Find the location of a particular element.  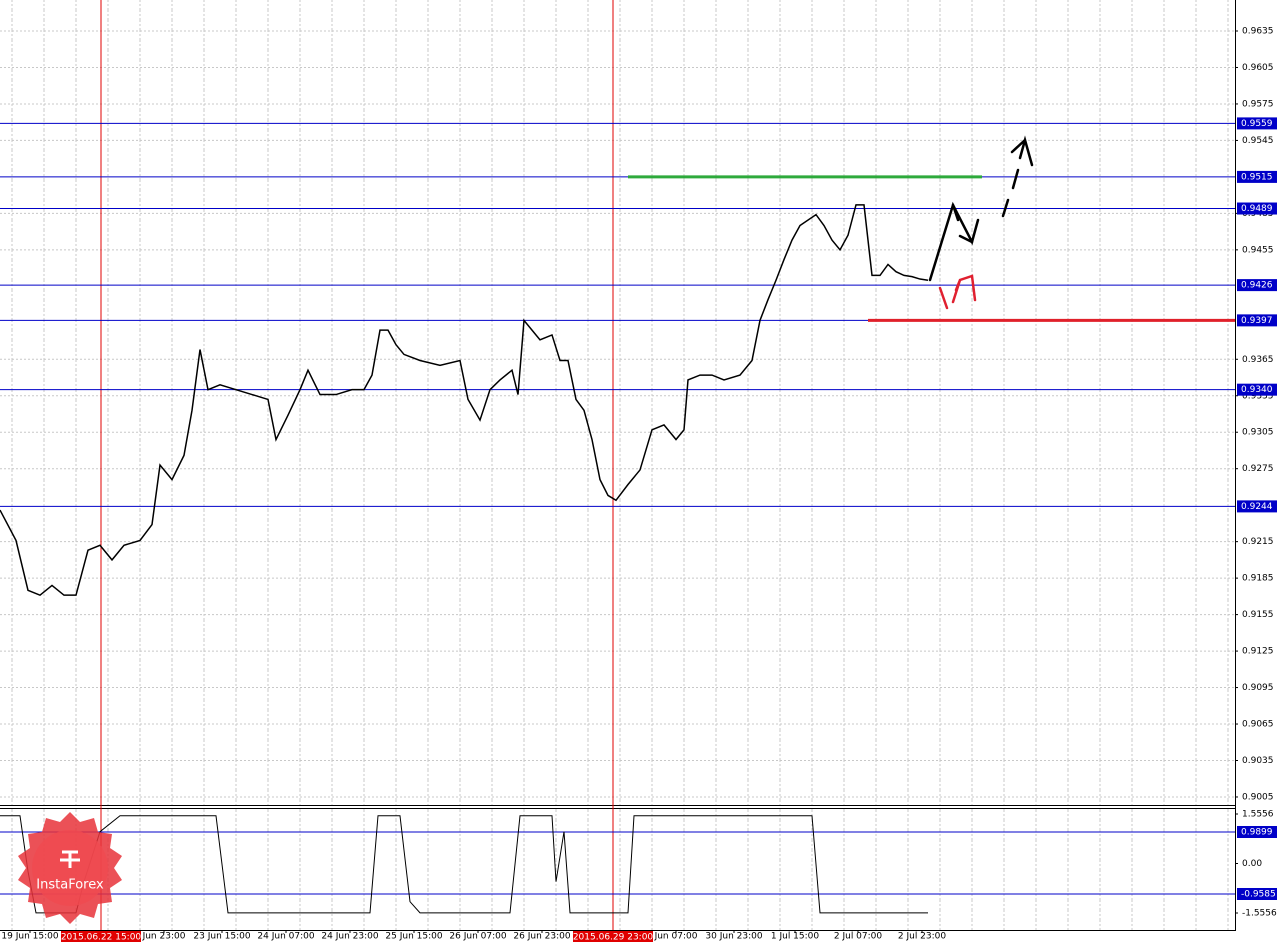

arrow-black-dashed is located at coordinates (1017, 176).